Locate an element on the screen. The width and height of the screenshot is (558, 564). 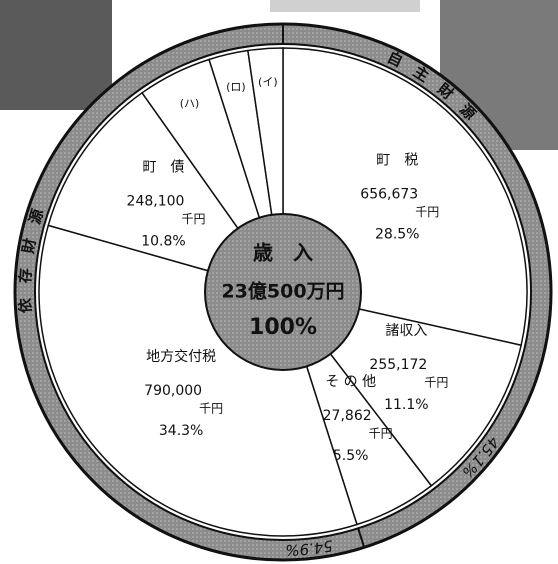
percent-label: 11.1% is located at coordinates (406, 405).